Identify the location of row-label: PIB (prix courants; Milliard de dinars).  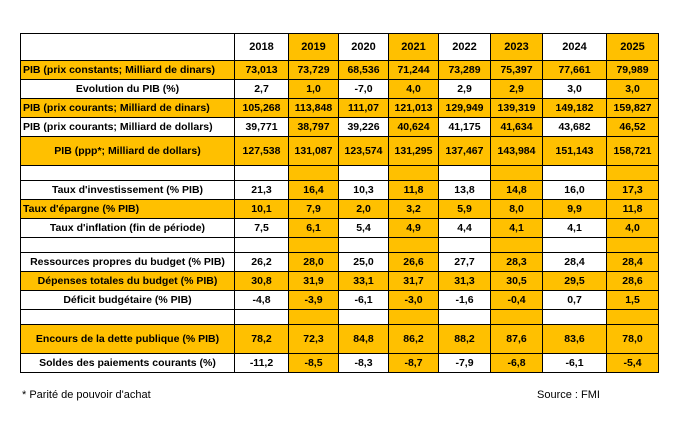
(127, 108).